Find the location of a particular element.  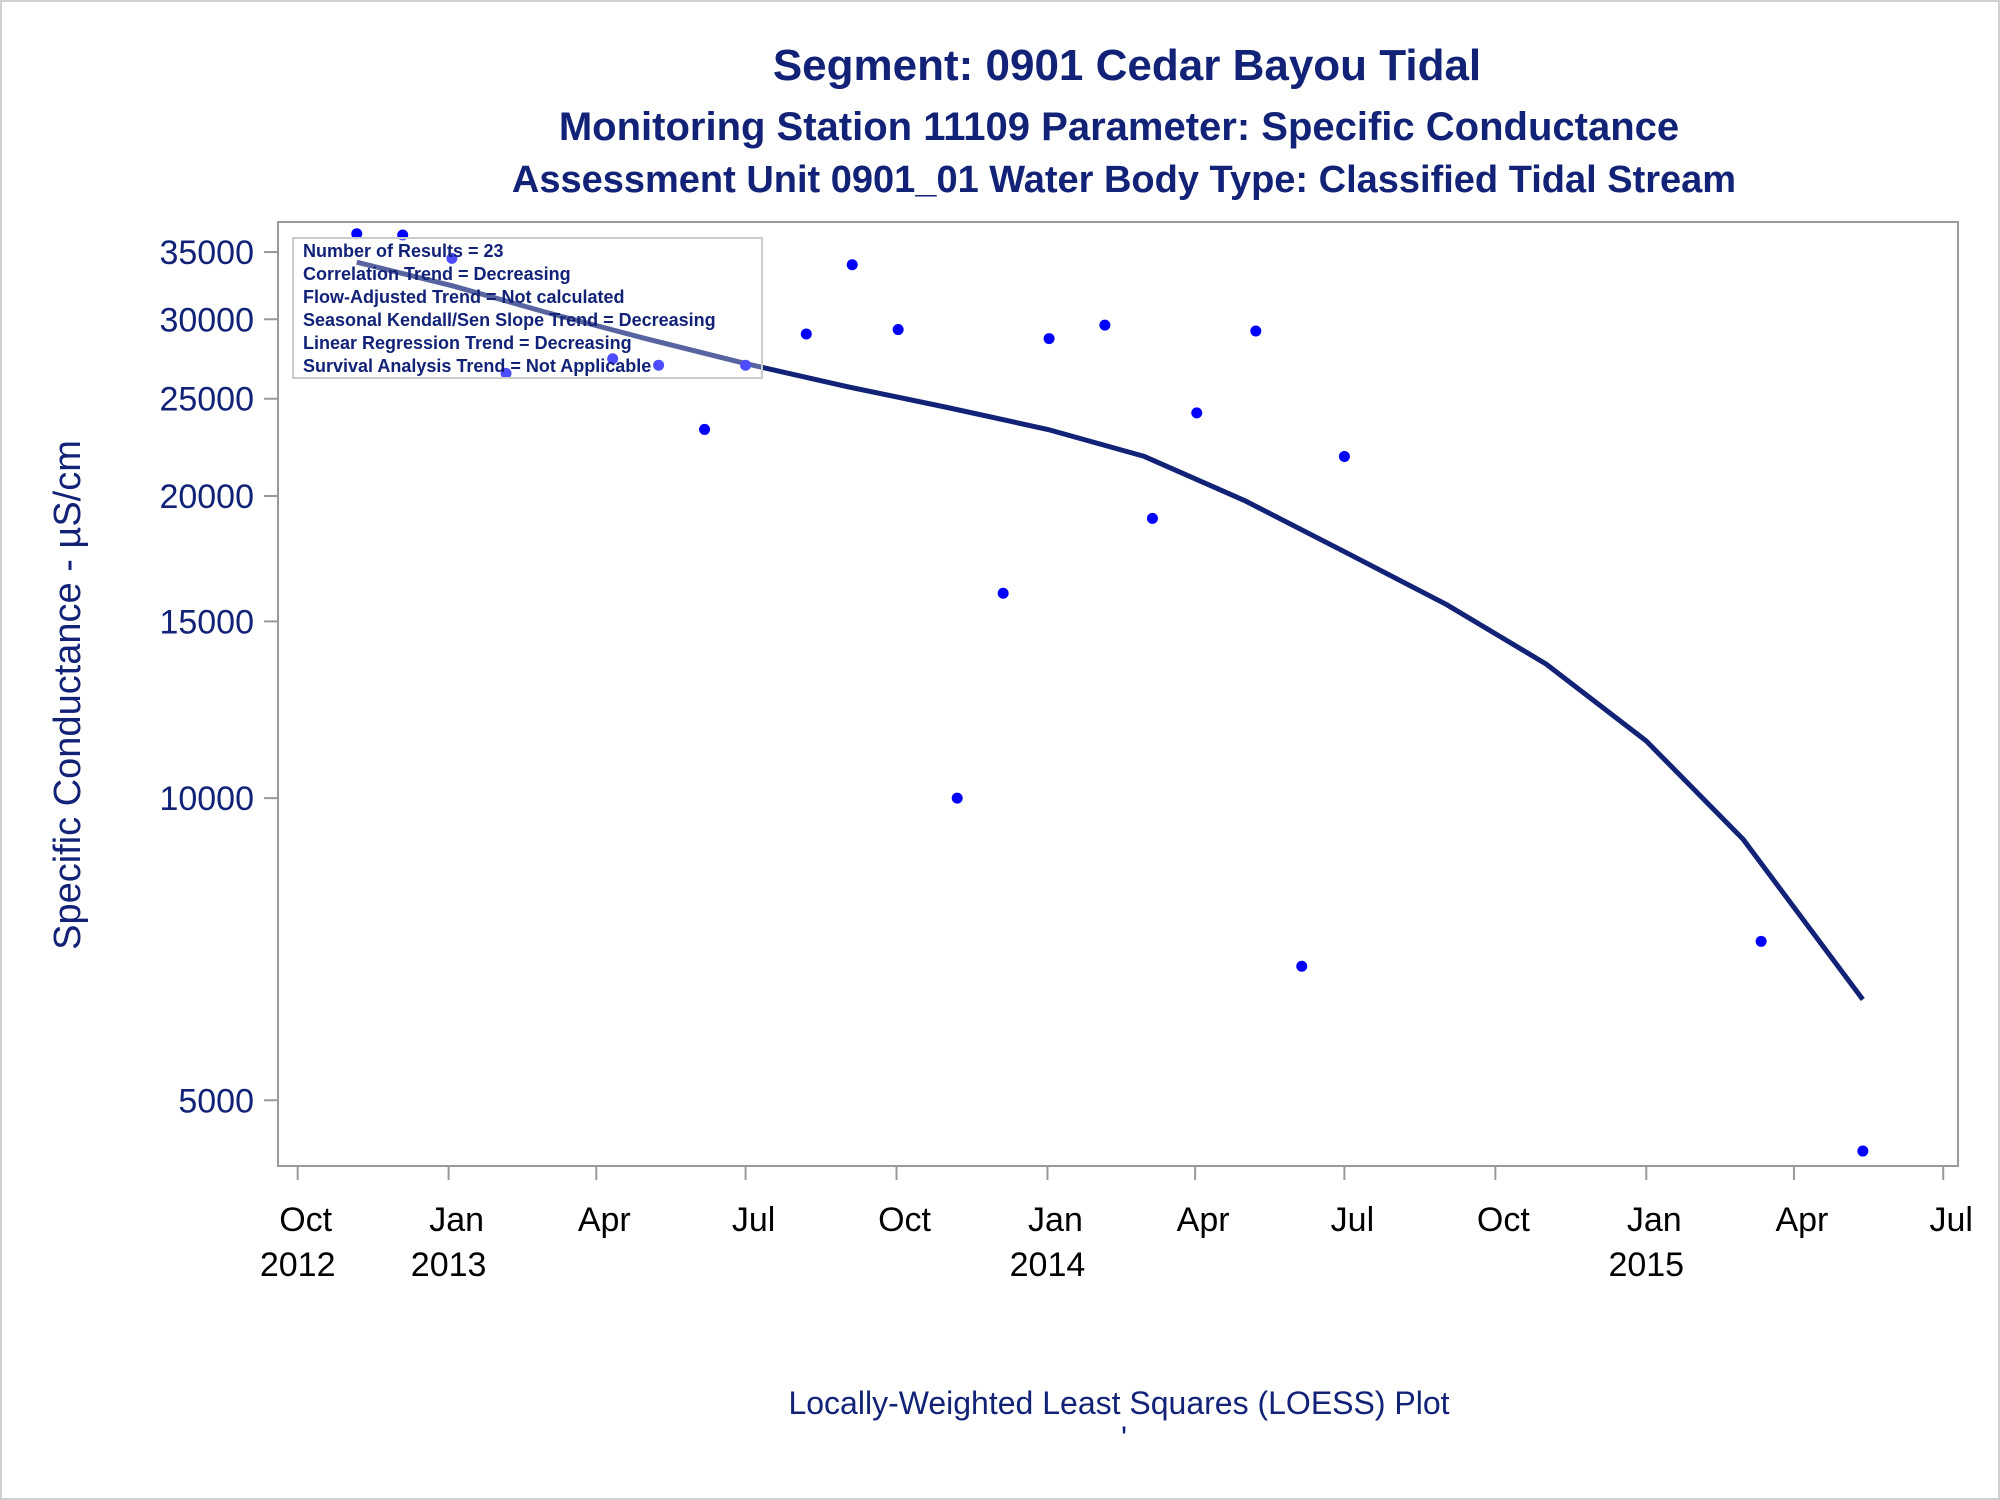

chart-title: Segment: 0901 Cedar Bayou Tidal is located at coordinates (1127, 65).